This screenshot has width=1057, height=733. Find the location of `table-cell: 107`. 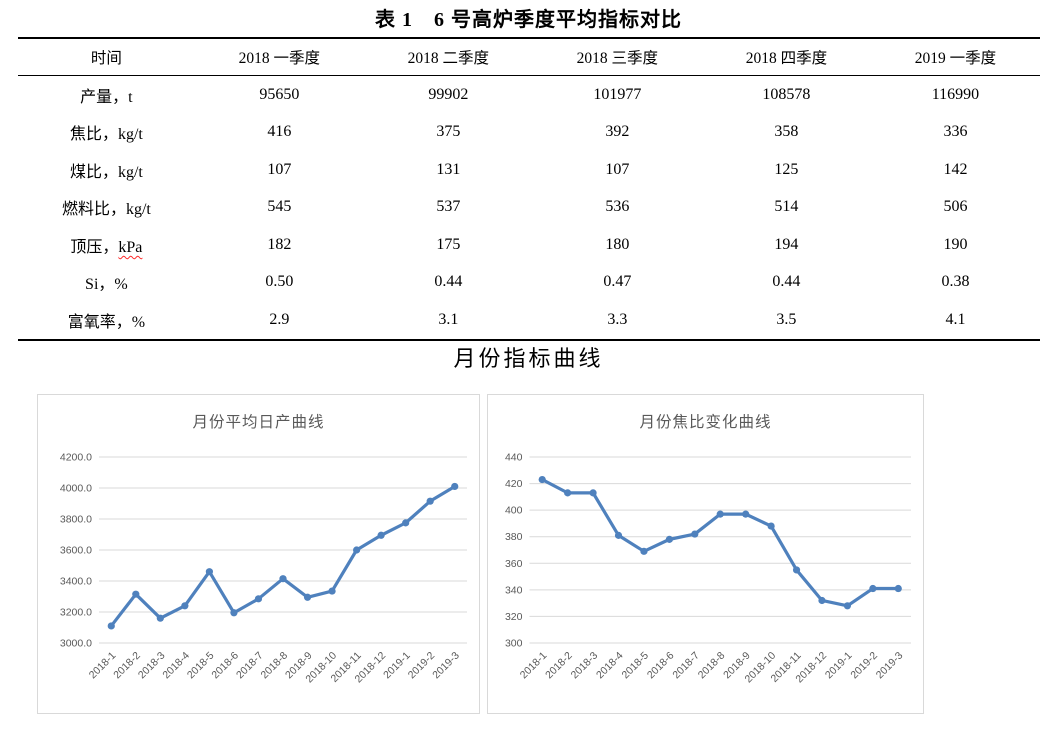

table-cell: 107 is located at coordinates (279, 169).